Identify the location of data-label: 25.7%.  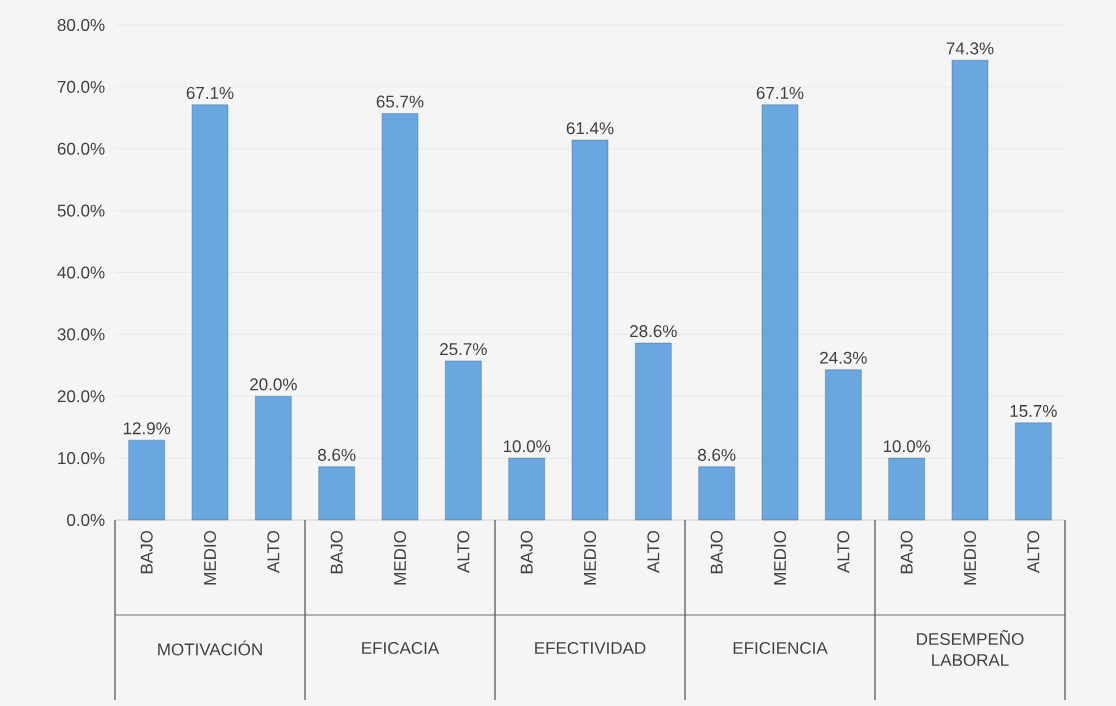
(463, 349).